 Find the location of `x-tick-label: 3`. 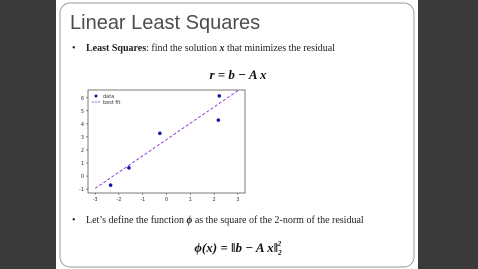

x-tick-label: 3 is located at coordinates (237, 200).